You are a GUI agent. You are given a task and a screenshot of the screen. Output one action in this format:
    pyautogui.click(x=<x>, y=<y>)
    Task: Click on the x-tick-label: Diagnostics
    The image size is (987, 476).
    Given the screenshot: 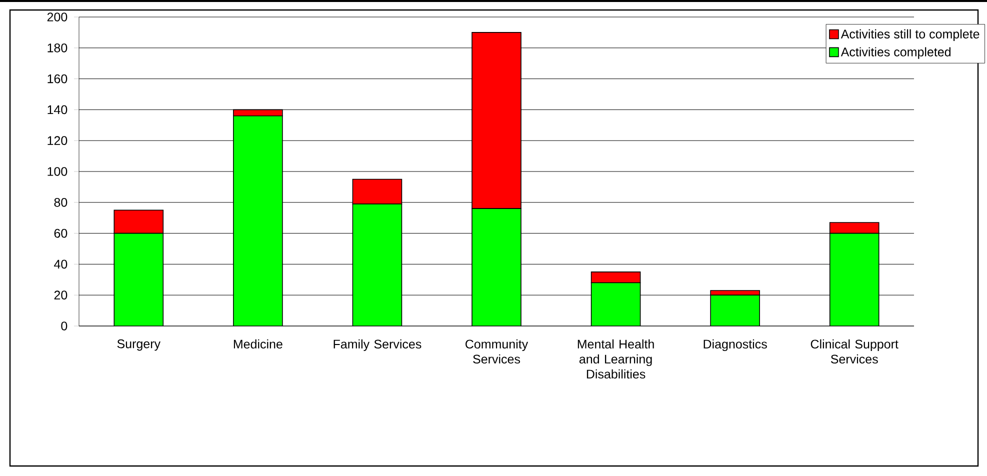 What is the action you would take?
    pyautogui.click(x=735, y=345)
    